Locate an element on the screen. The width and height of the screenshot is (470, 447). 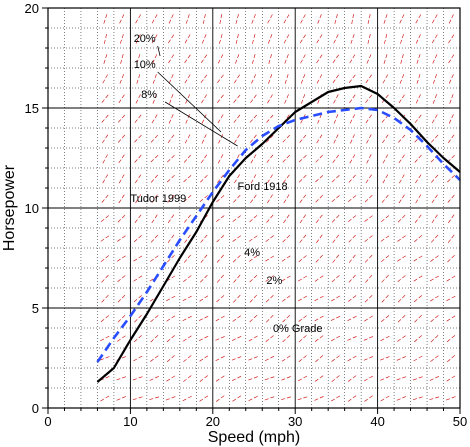
x-tick-label: 20 is located at coordinates (213, 421).